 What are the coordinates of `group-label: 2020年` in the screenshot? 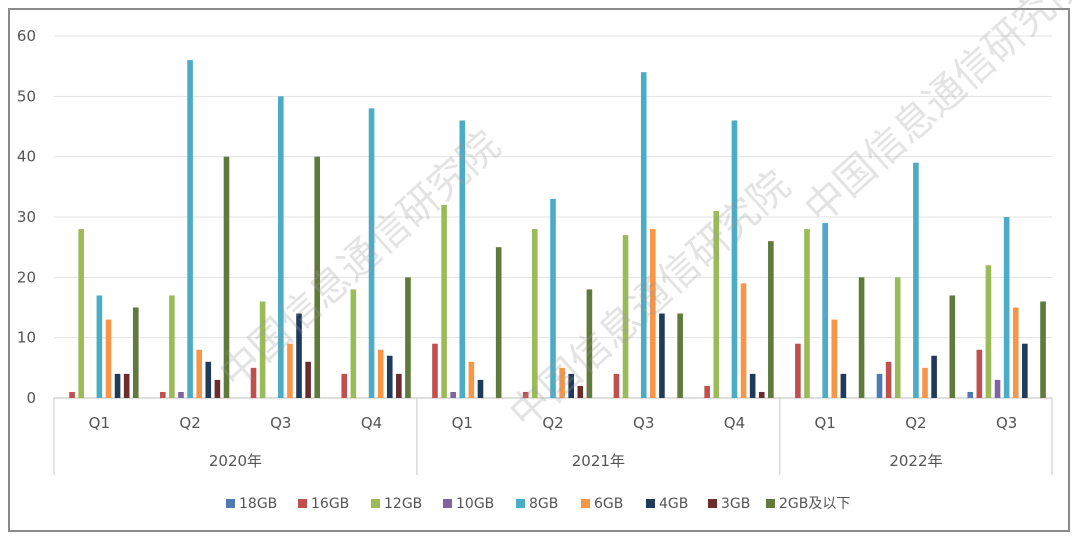 It's located at (235, 461).